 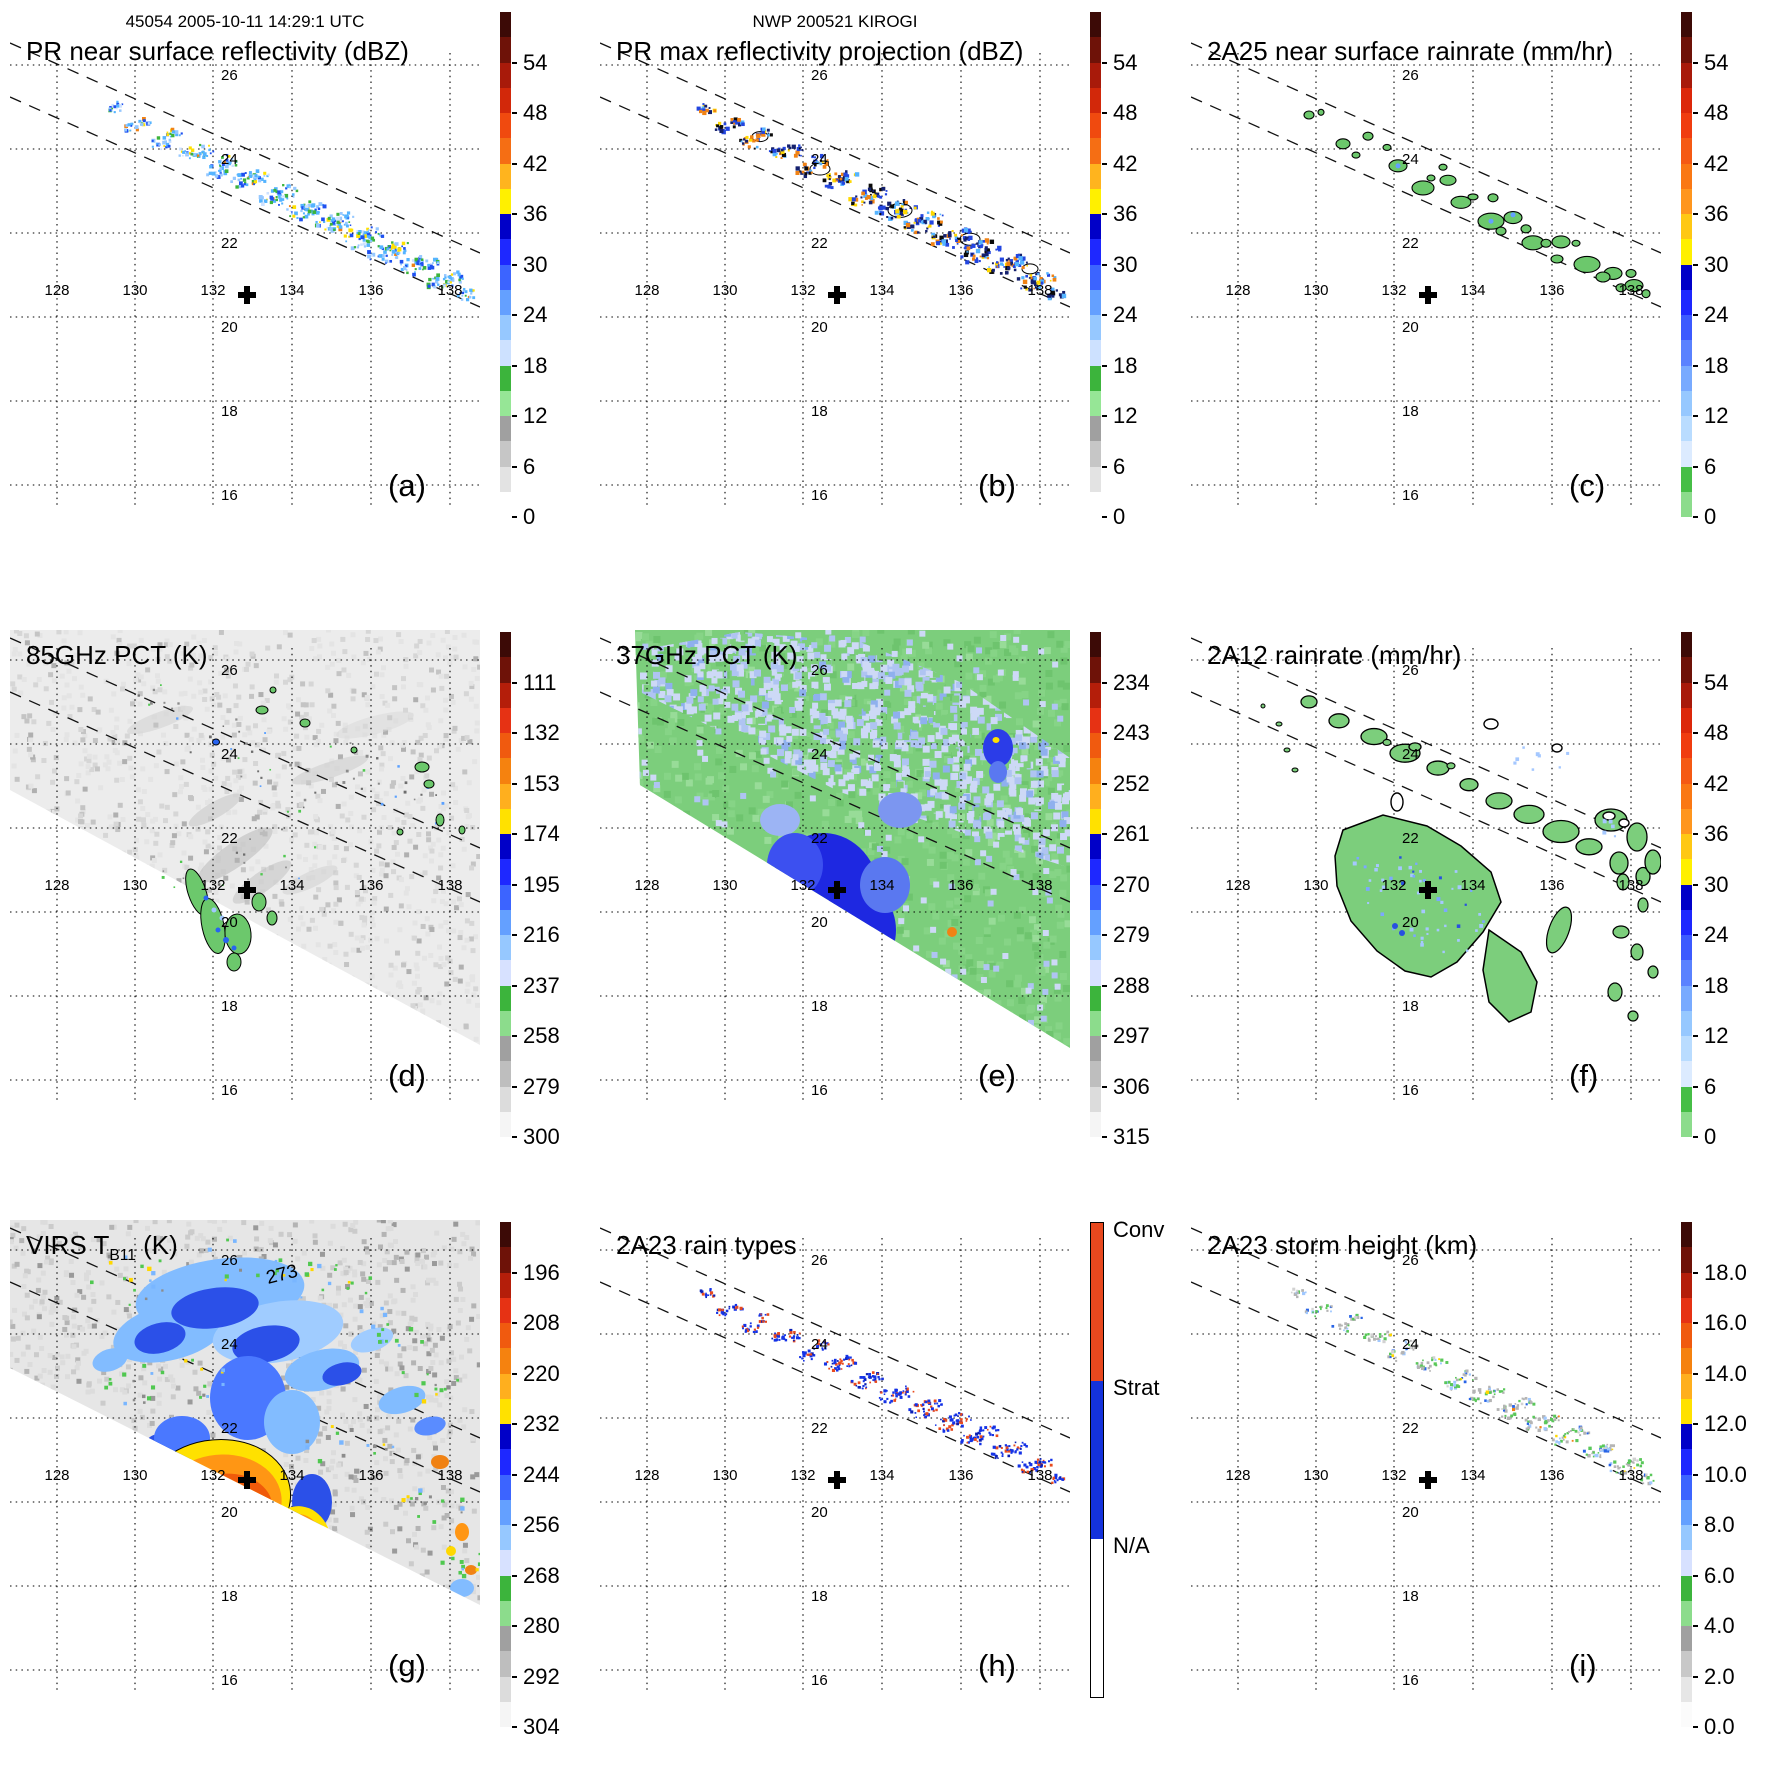 I want to click on graticule, so click(x=835, y=1464).